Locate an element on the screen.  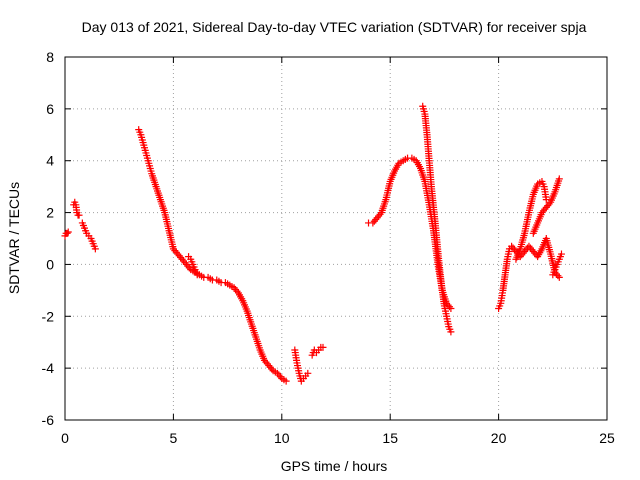
y-tick-label: -6 is located at coordinates (48, 420).